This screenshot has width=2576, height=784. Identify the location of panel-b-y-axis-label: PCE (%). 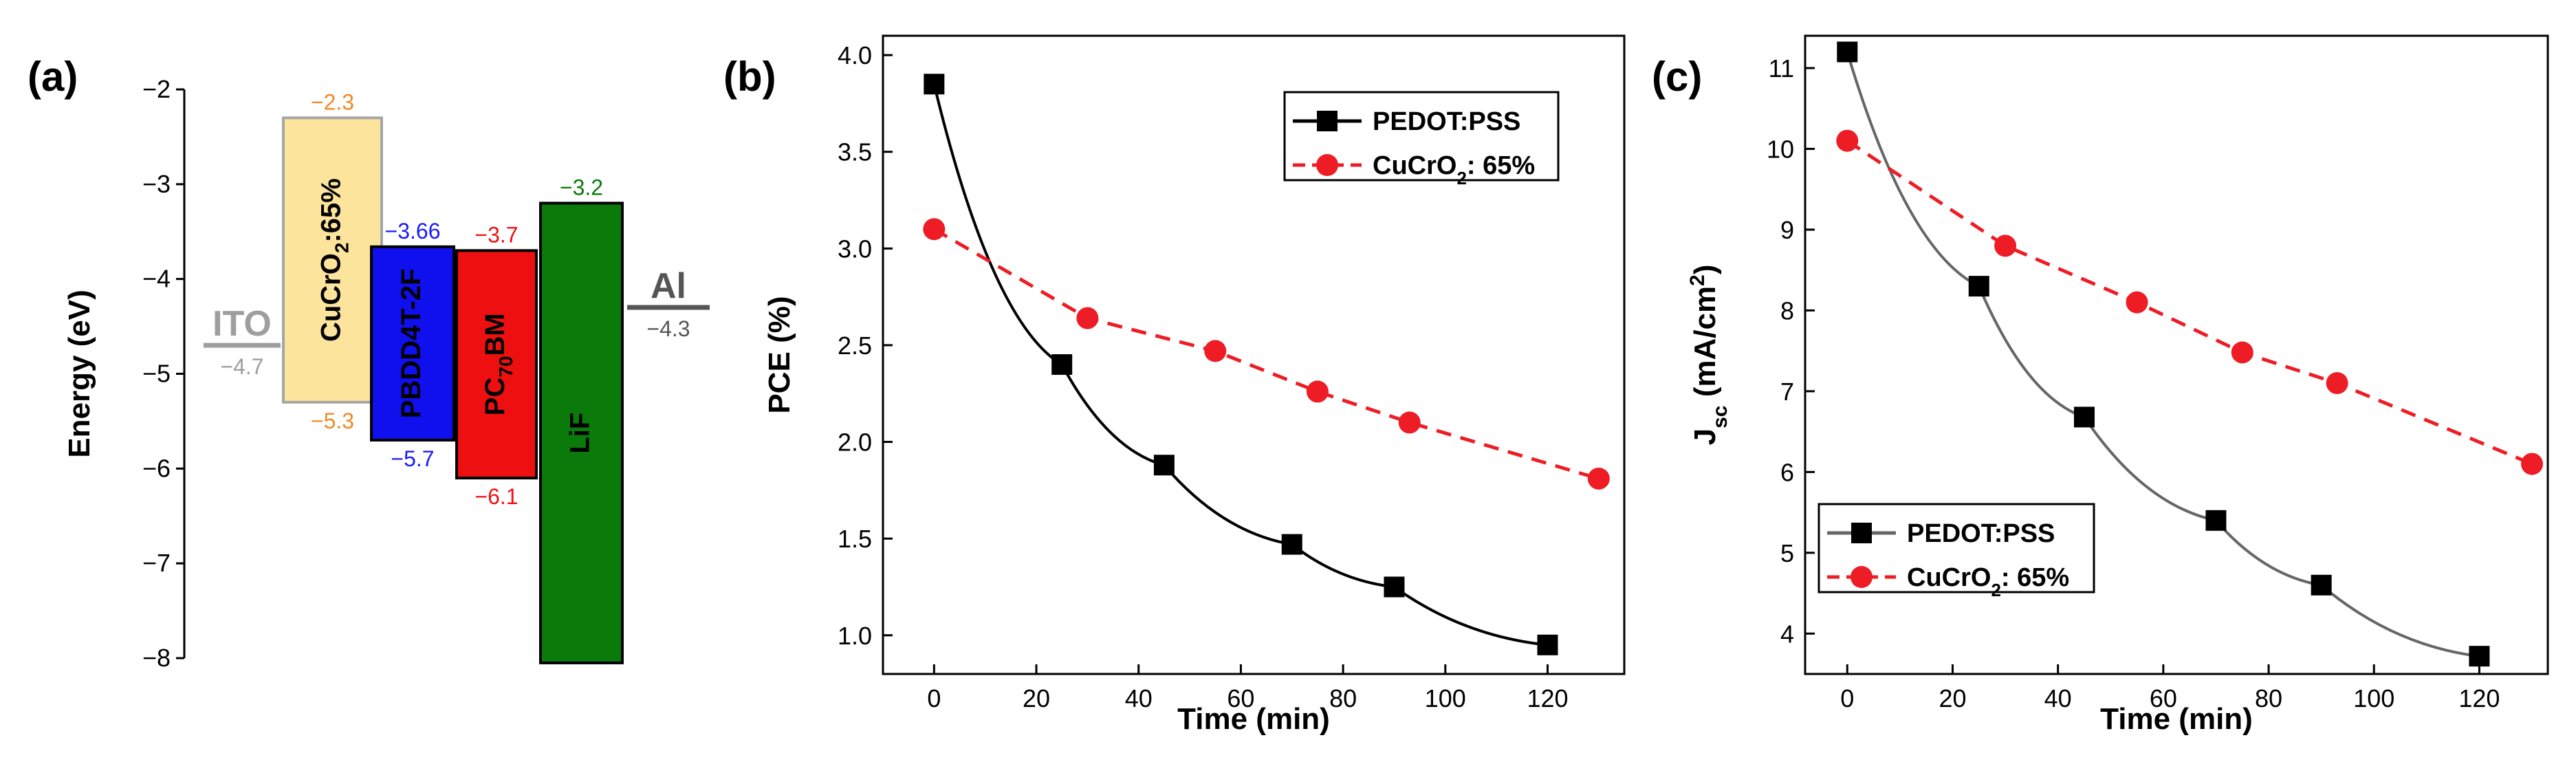
(779, 355).